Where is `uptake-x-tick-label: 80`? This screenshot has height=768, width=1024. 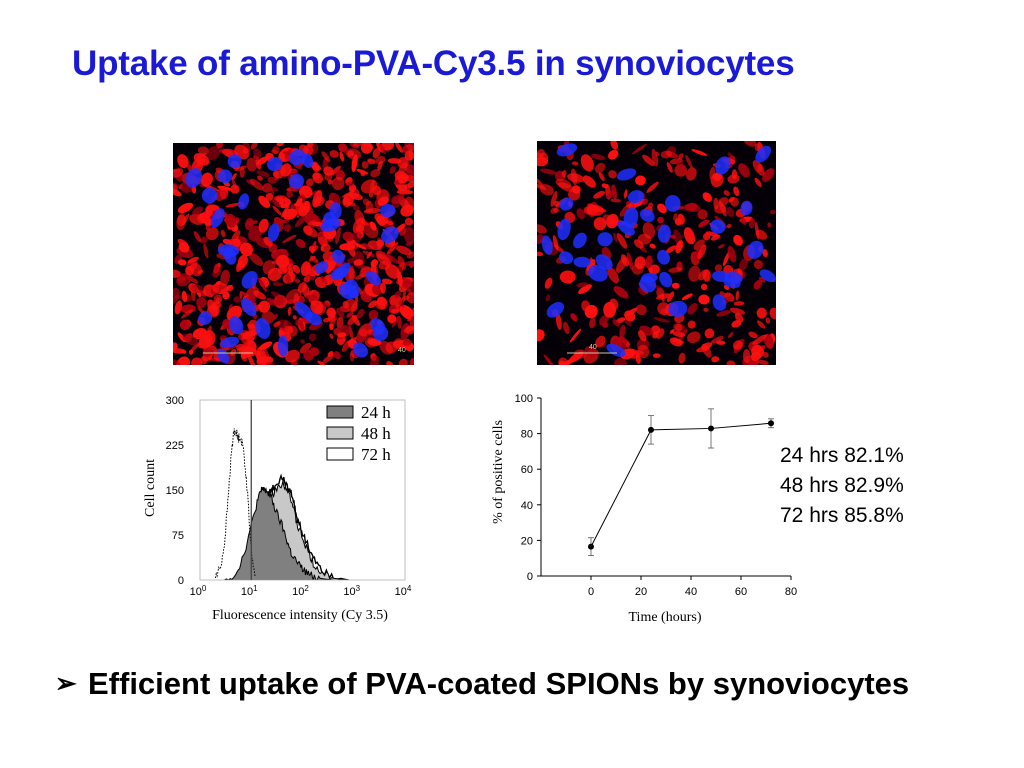 uptake-x-tick-label: 80 is located at coordinates (791, 592).